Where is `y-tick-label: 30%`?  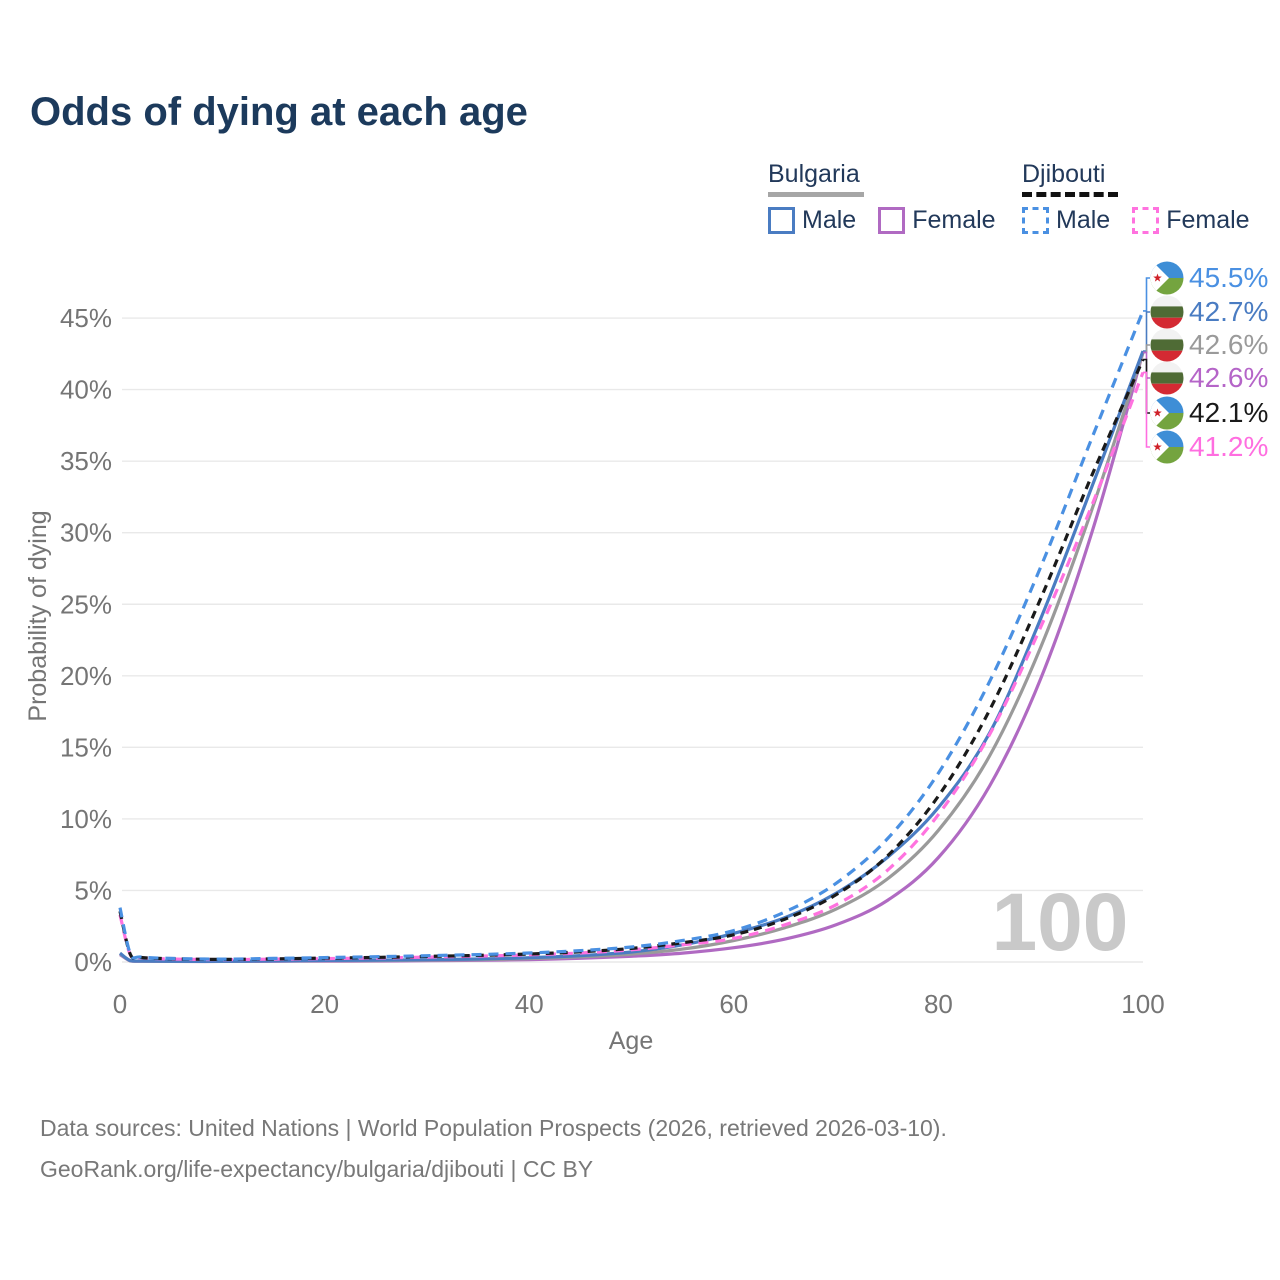
y-tick-label: 30% is located at coordinates (86, 533).